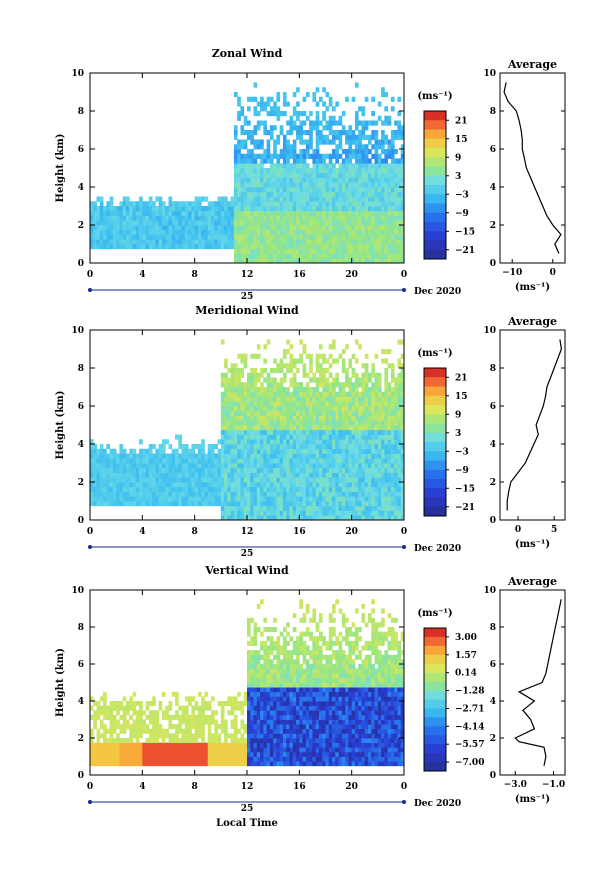 The image size is (616, 873). Describe the element at coordinates (435, 447) in the screenshot. I see `colorbar-swatch` at that location.